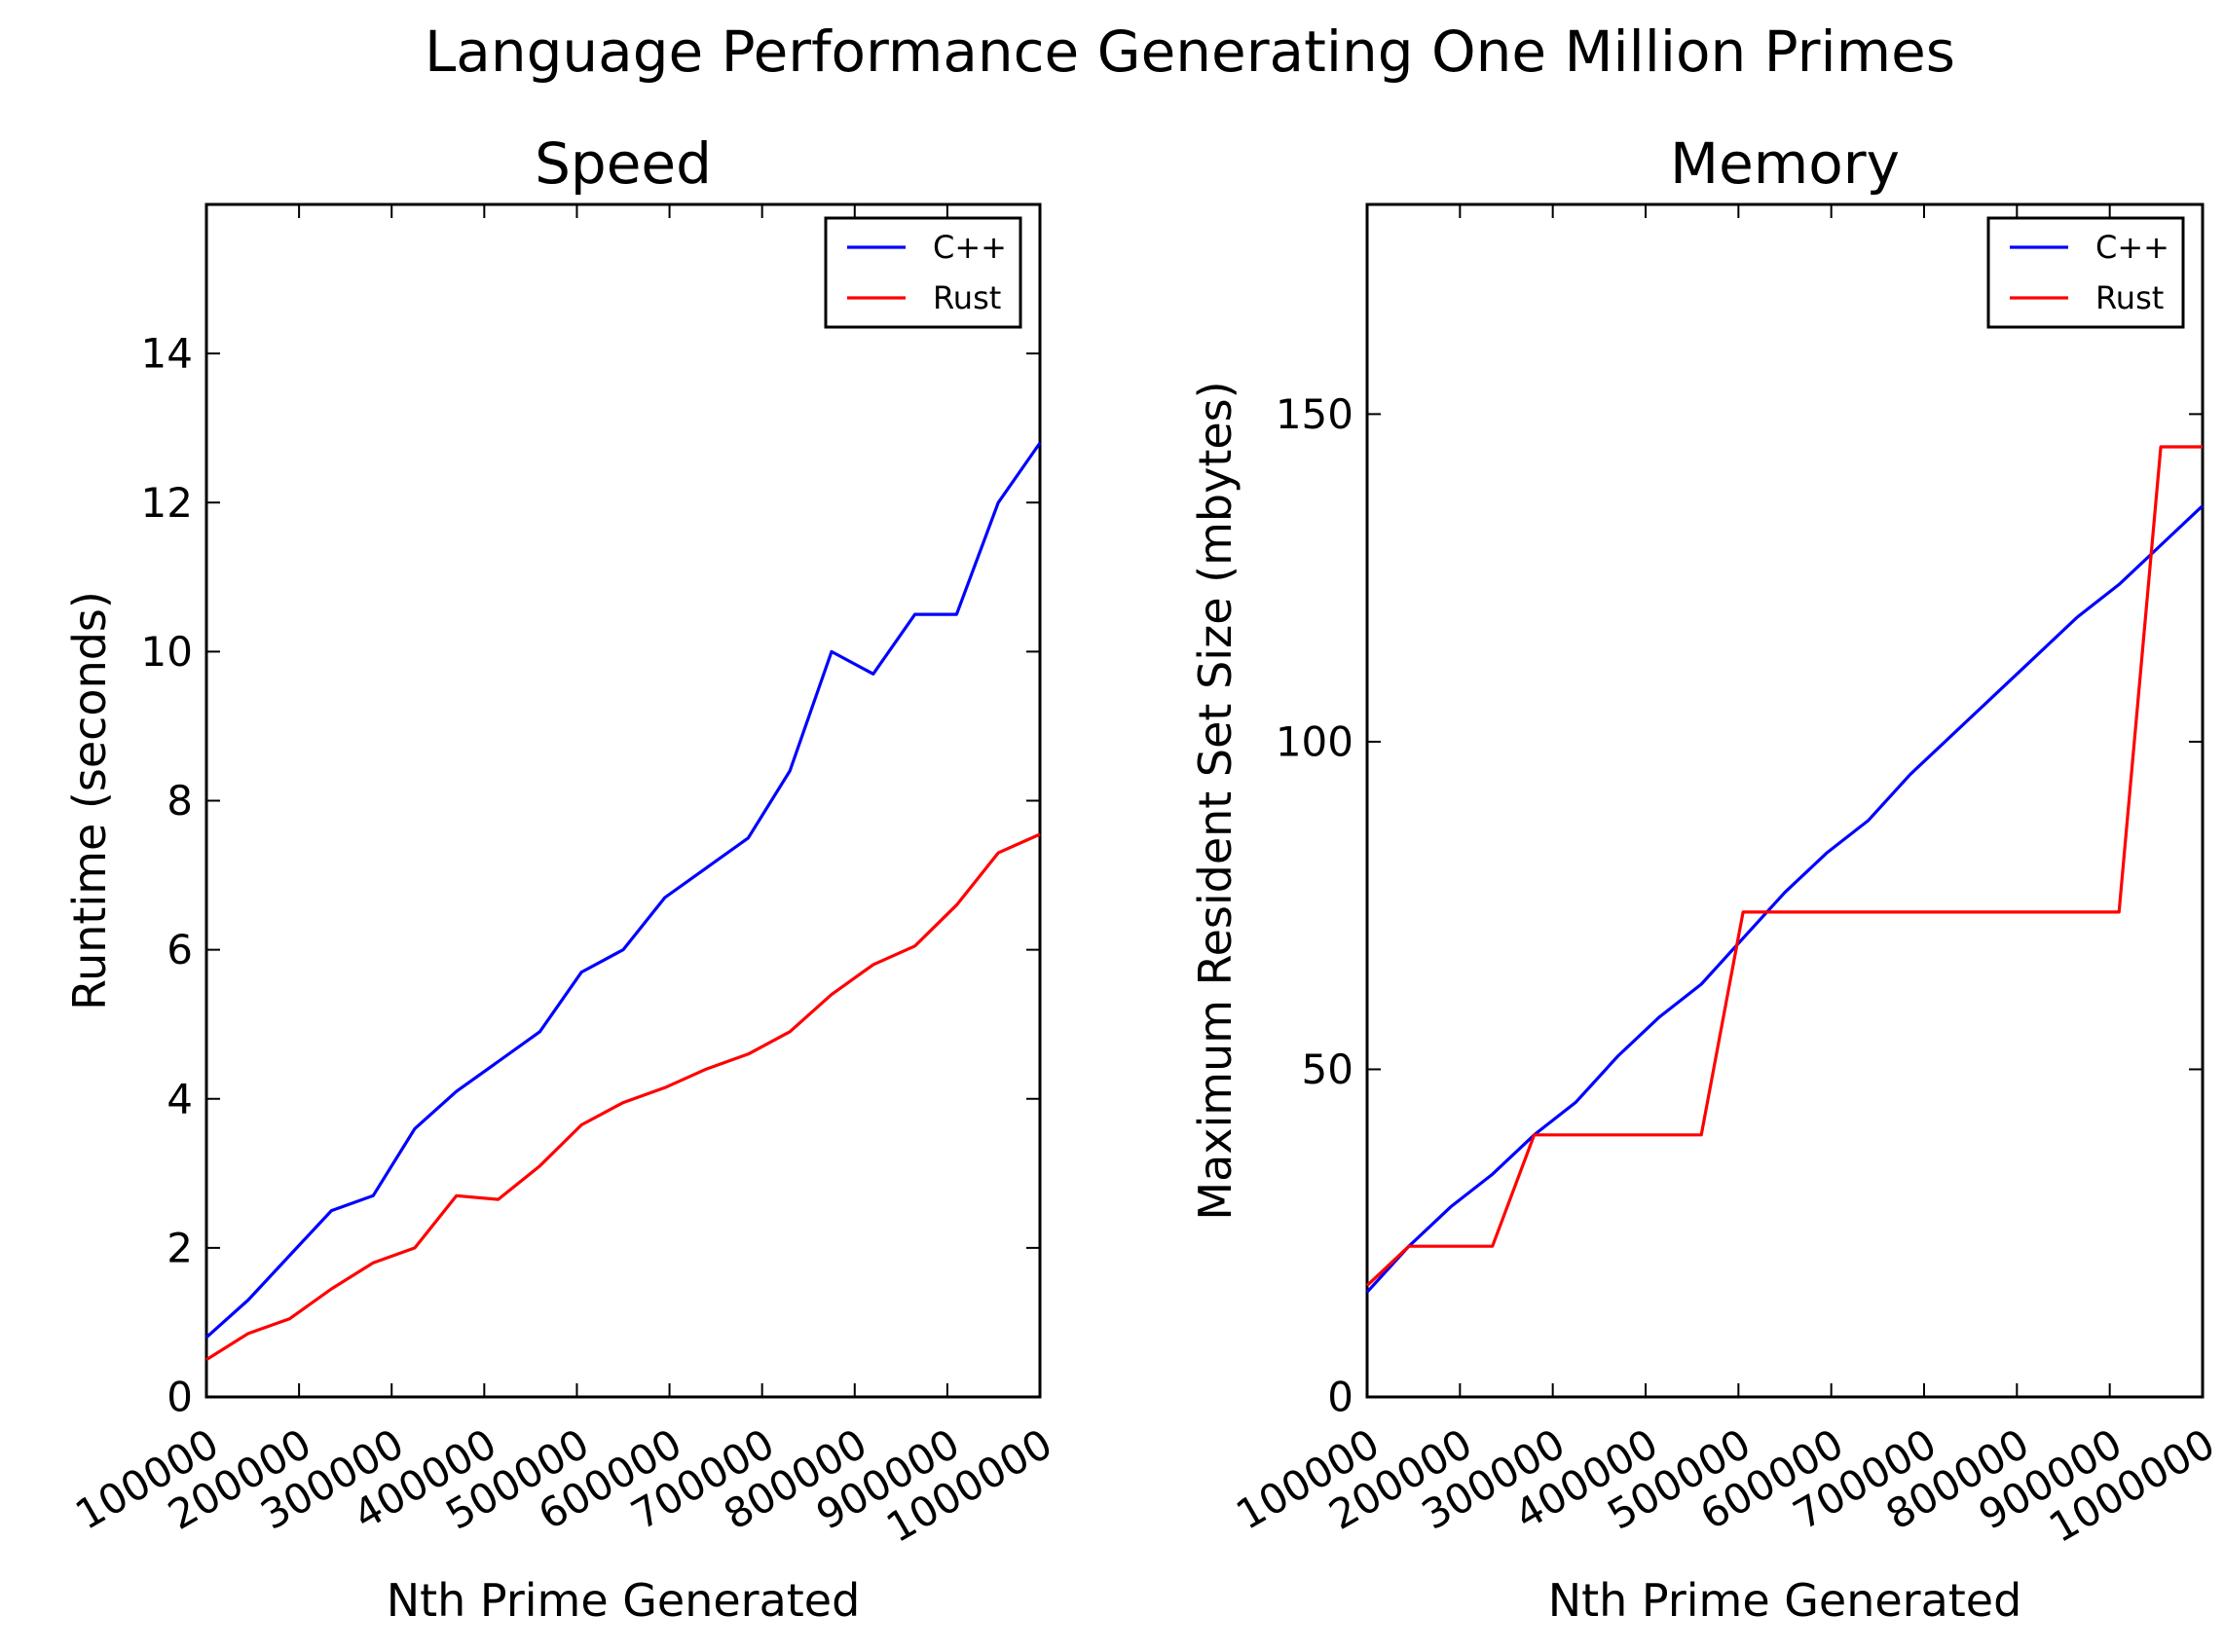 The height and width of the screenshot is (1652, 2224). What do you see at coordinates (1327, 1069) in the screenshot?
I see `memory-y-tick-label: 50` at bounding box center [1327, 1069].